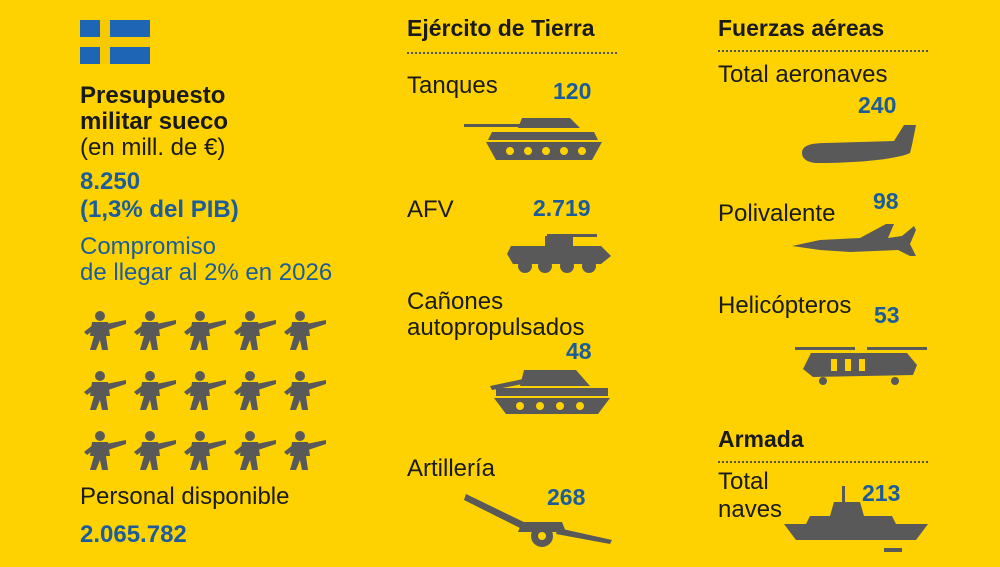 This screenshot has height=567, width=1000. I want to click on army-title-divider, so click(512, 53).